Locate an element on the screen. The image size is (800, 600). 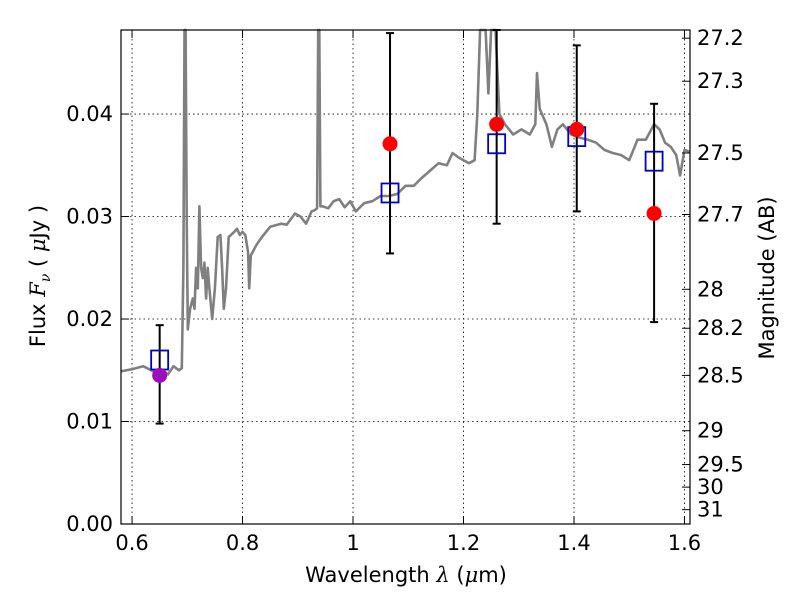
y2-tick-label: 27.5 is located at coordinates (720, 153).